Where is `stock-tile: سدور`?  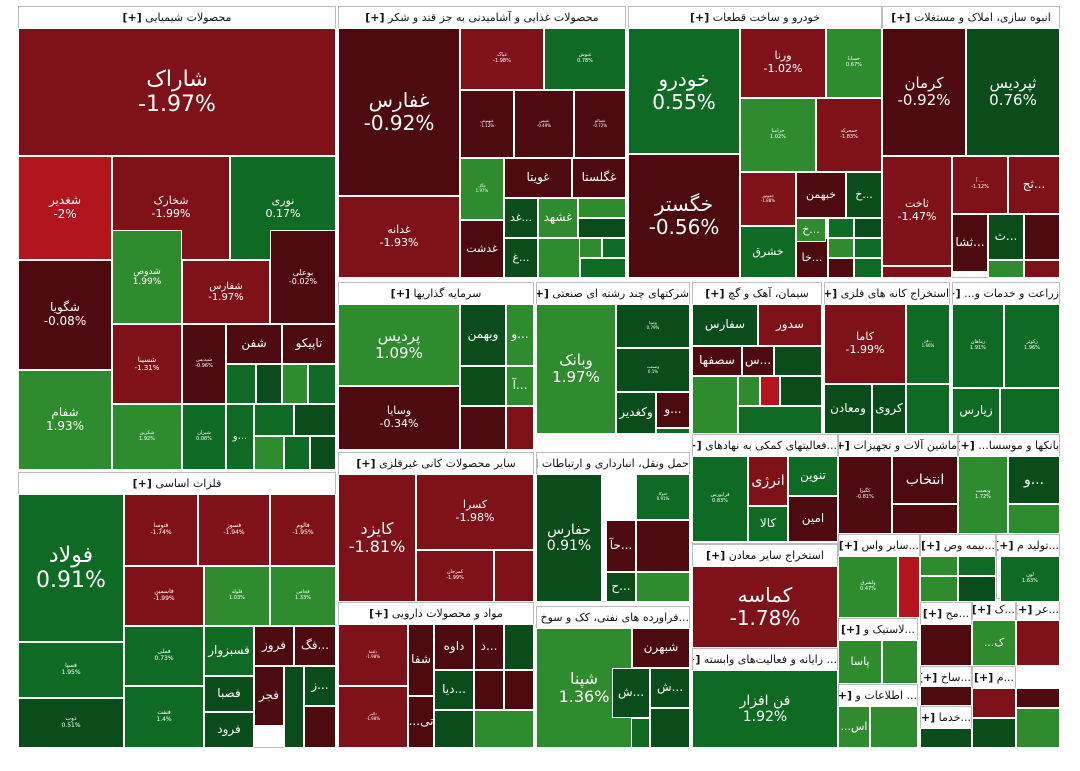 stock-tile: سدور is located at coordinates (790, 325).